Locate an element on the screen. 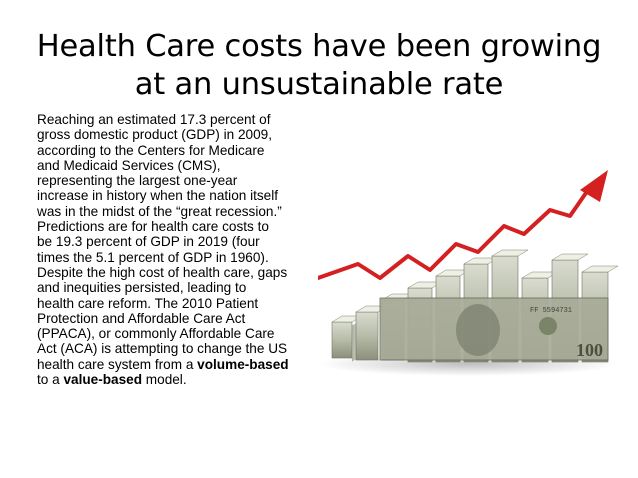 This screenshot has width=638, height=478. body-text-segment: to a is located at coordinates (50, 380).